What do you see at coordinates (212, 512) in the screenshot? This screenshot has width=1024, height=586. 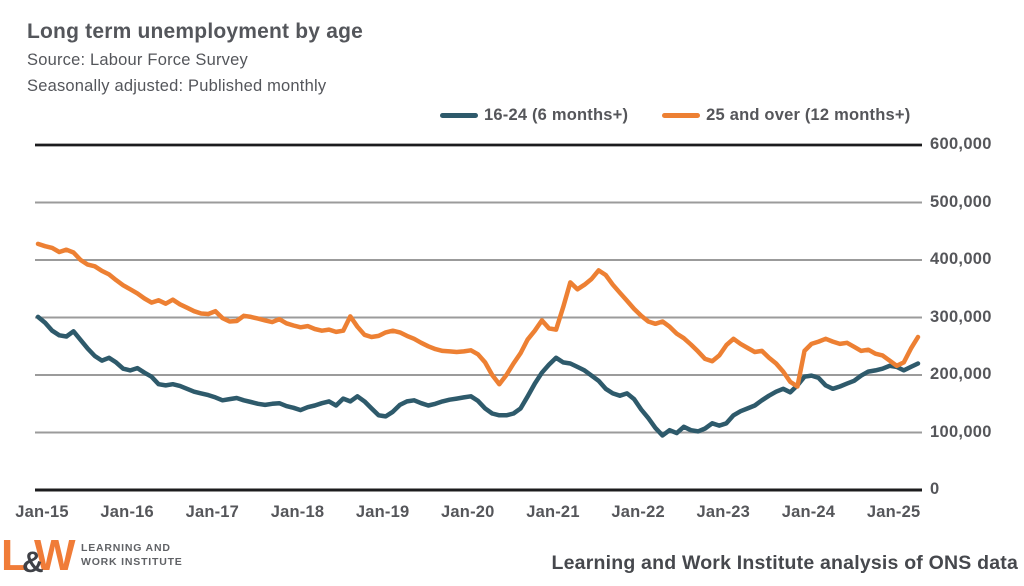 I see `x-axis-label: Jan-17` at bounding box center [212, 512].